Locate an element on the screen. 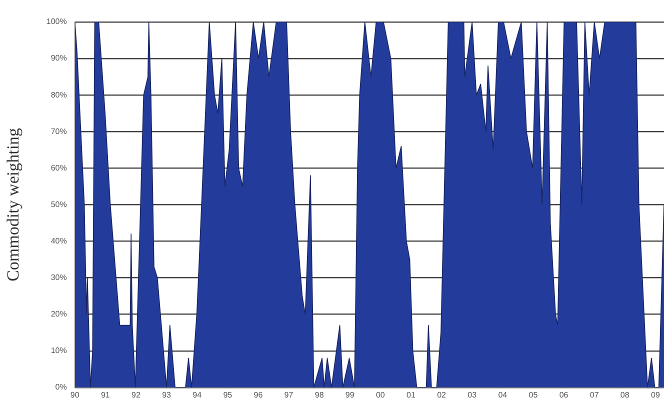  y-tick-label: 40% is located at coordinates (58, 241).